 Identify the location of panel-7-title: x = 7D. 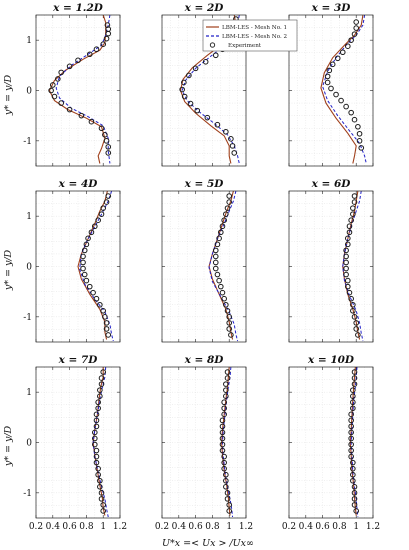
(78, 360).